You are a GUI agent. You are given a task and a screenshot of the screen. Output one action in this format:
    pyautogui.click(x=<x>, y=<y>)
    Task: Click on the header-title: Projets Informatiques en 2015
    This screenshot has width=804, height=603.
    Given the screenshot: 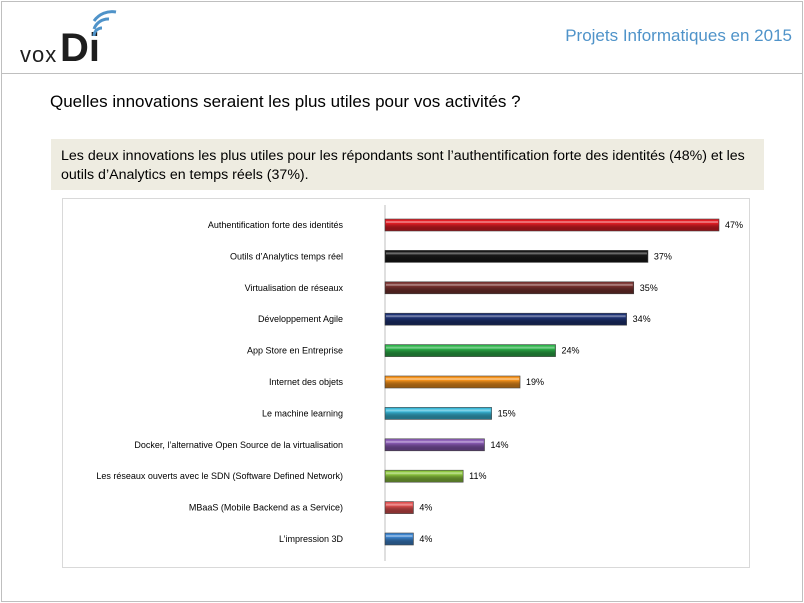 What is the action you would take?
    pyautogui.click(x=678, y=35)
    